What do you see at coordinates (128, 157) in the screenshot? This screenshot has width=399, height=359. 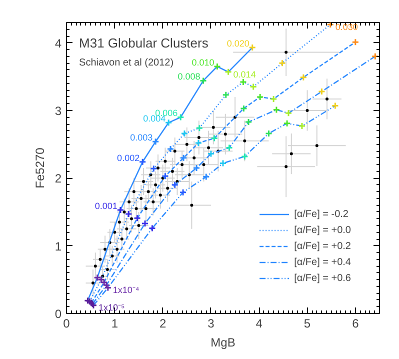 I see `annotation: 0.002` at bounding box center [128, 157].